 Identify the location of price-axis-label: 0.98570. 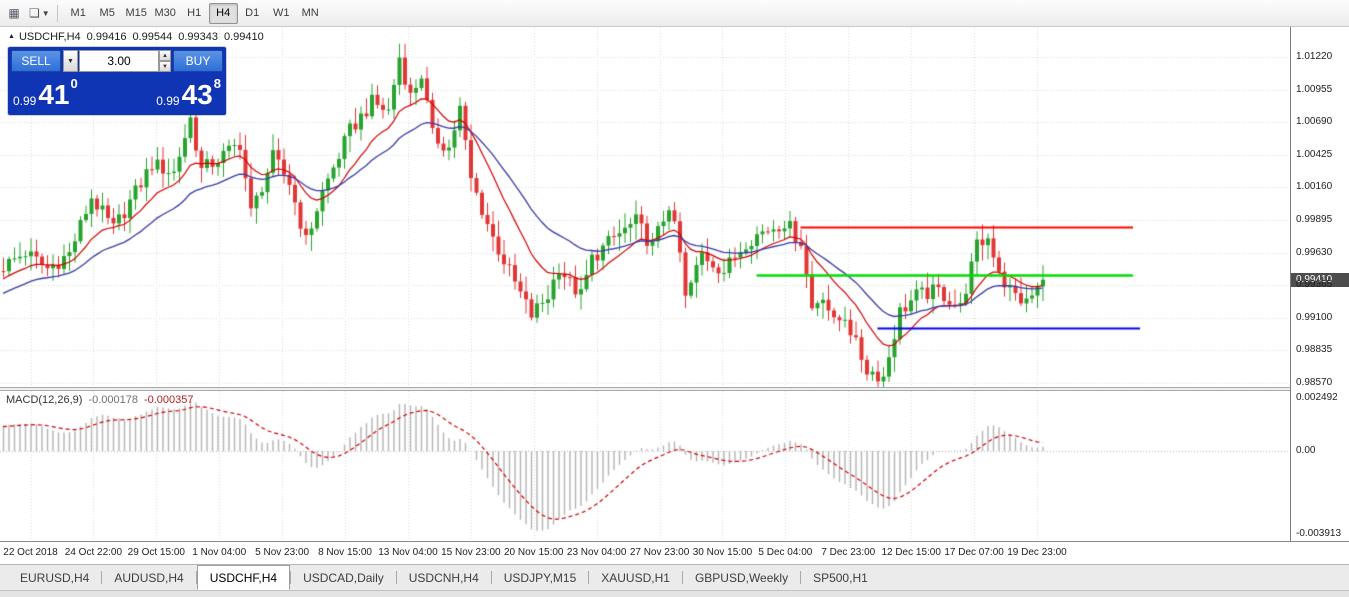
(1314, 383).